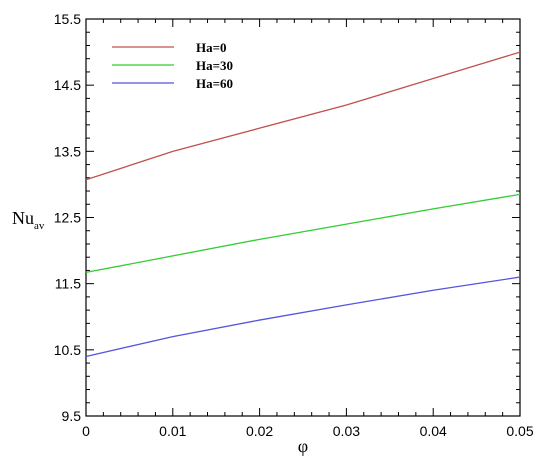  I want to click on y-tick-label: 11.5, so click(68, 284).